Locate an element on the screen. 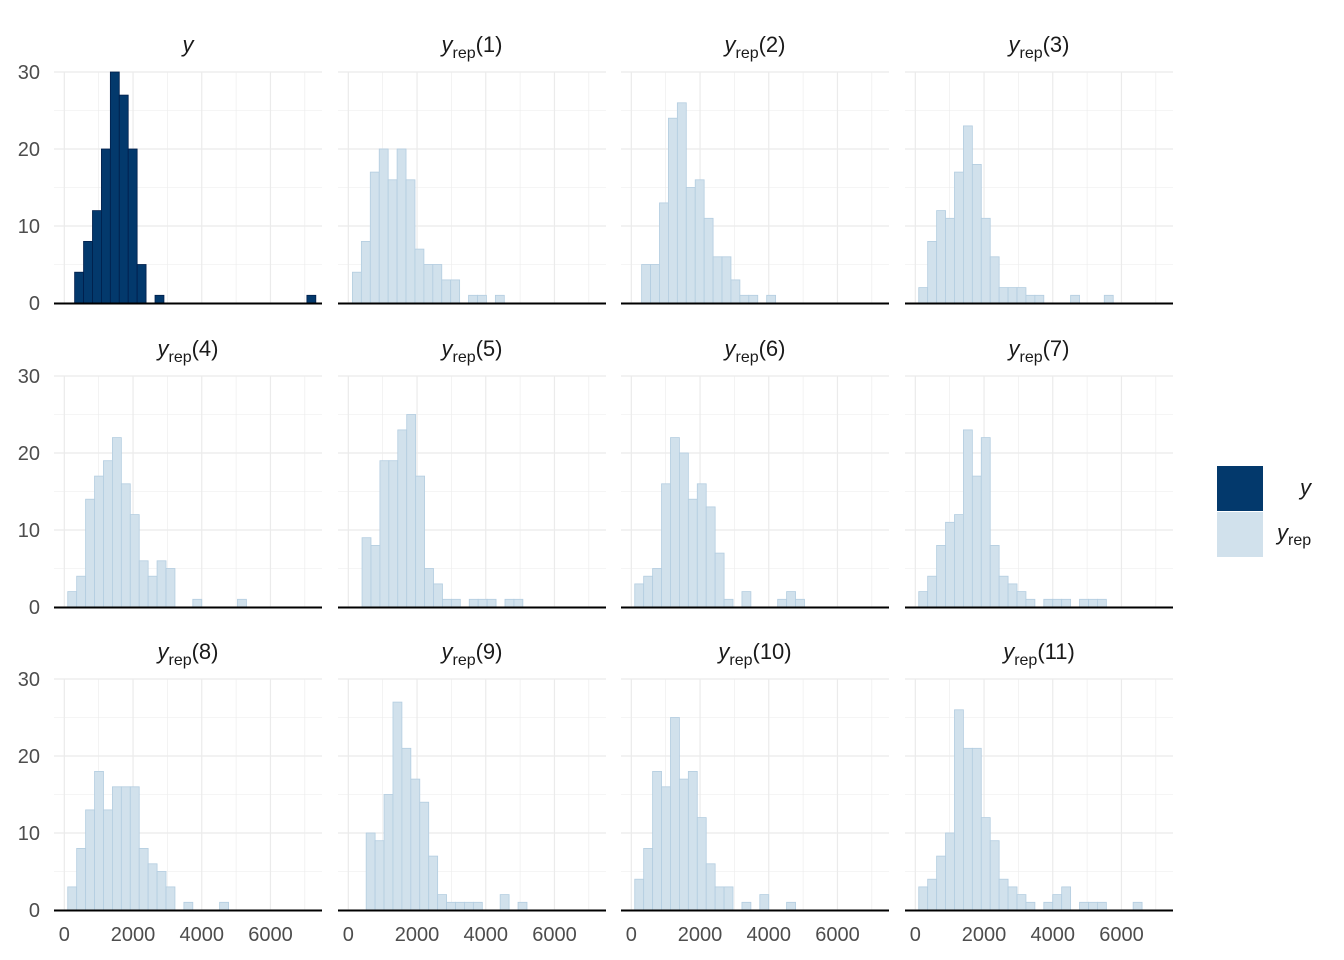 Image resolution: width=1344 pixels, height=960 pixels. panel-title: yrep(7) is located at coordinates (1037, 351).